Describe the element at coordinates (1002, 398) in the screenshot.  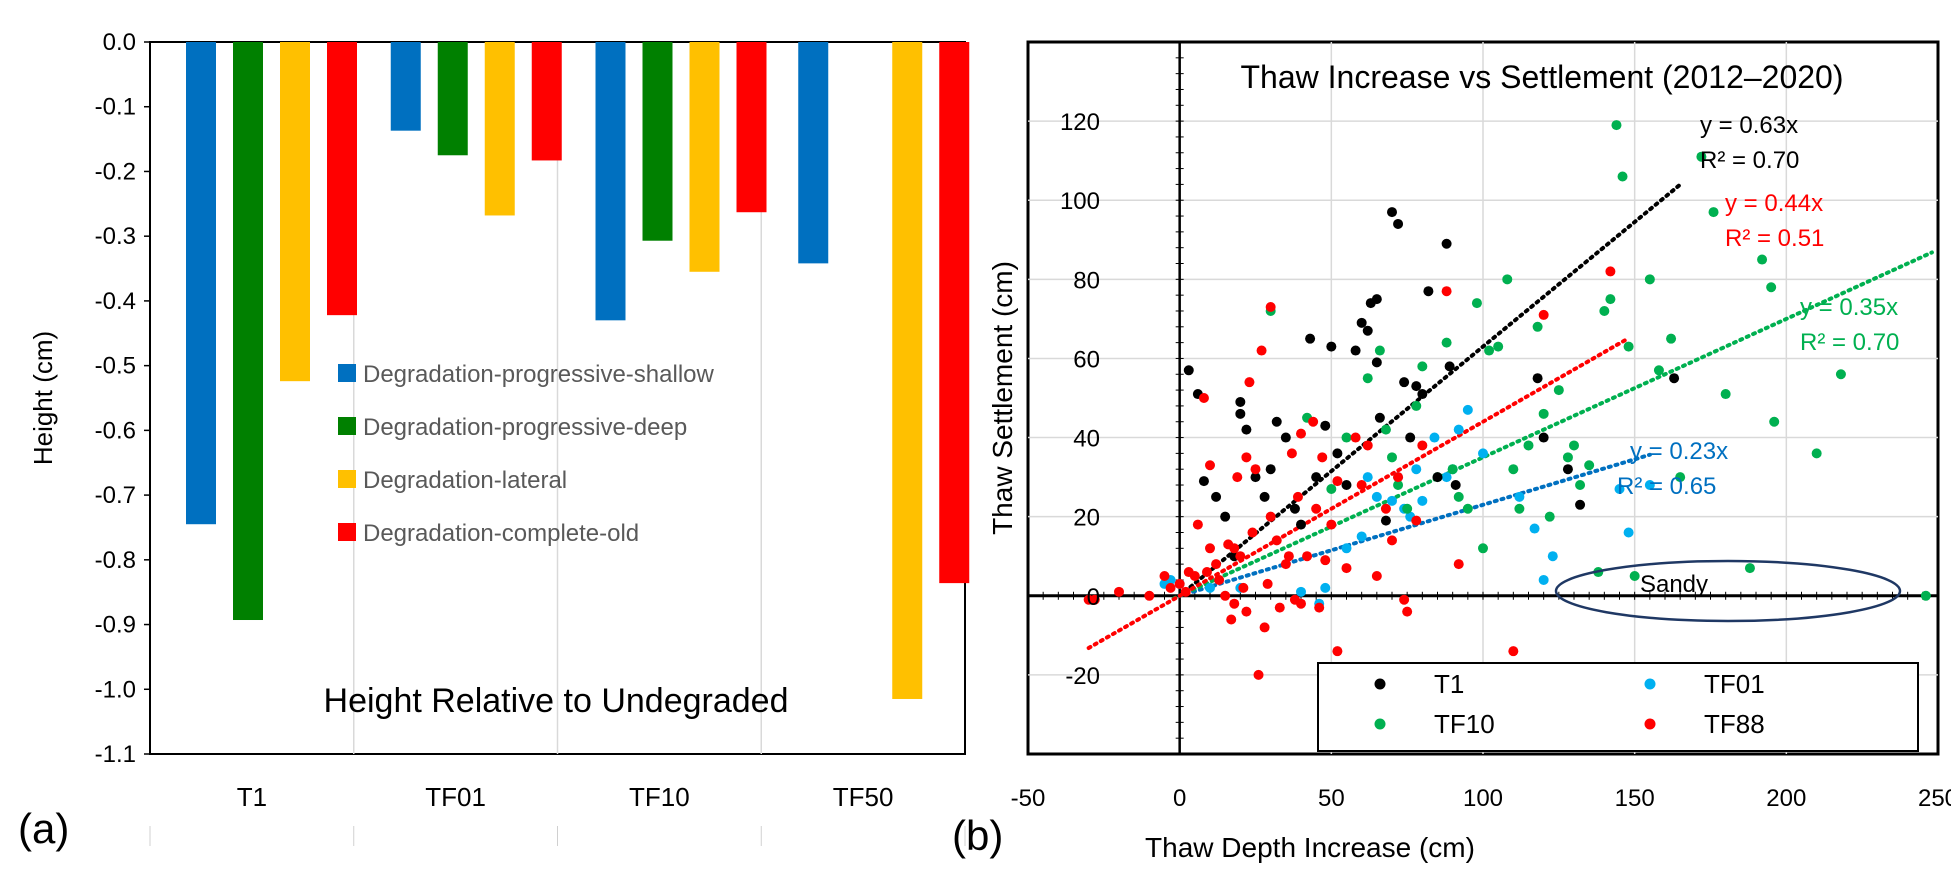
I see `panel-b-y-axis-label: Thaw Settlement (cm)` at that location.